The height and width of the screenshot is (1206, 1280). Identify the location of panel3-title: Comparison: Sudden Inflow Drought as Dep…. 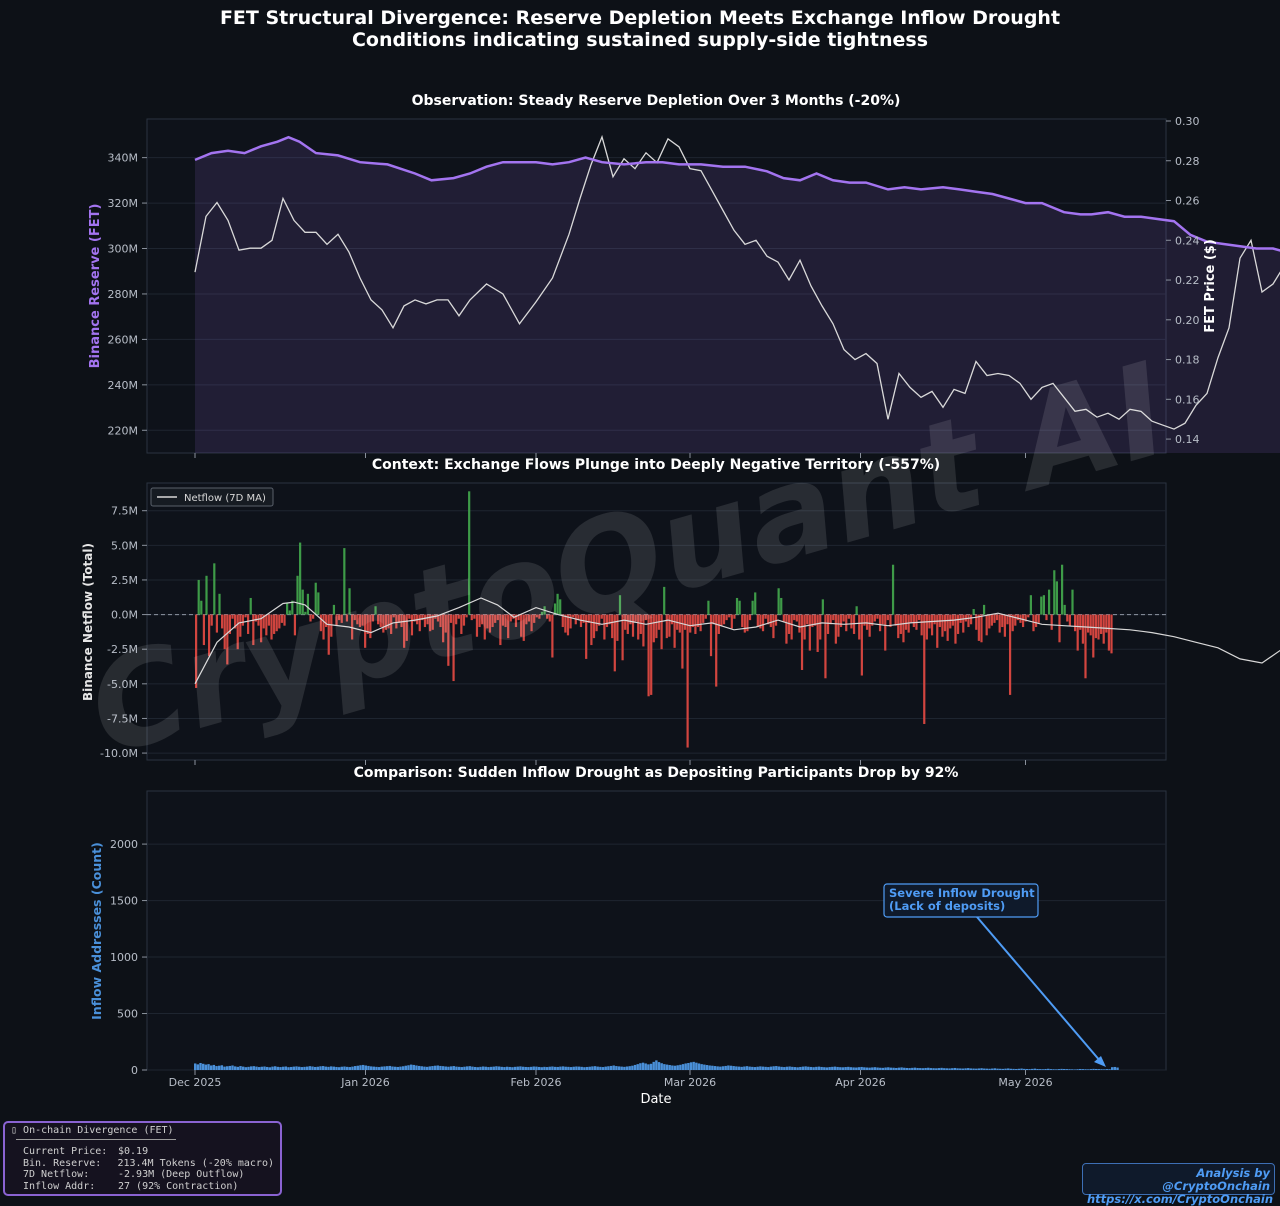
(656, 773).